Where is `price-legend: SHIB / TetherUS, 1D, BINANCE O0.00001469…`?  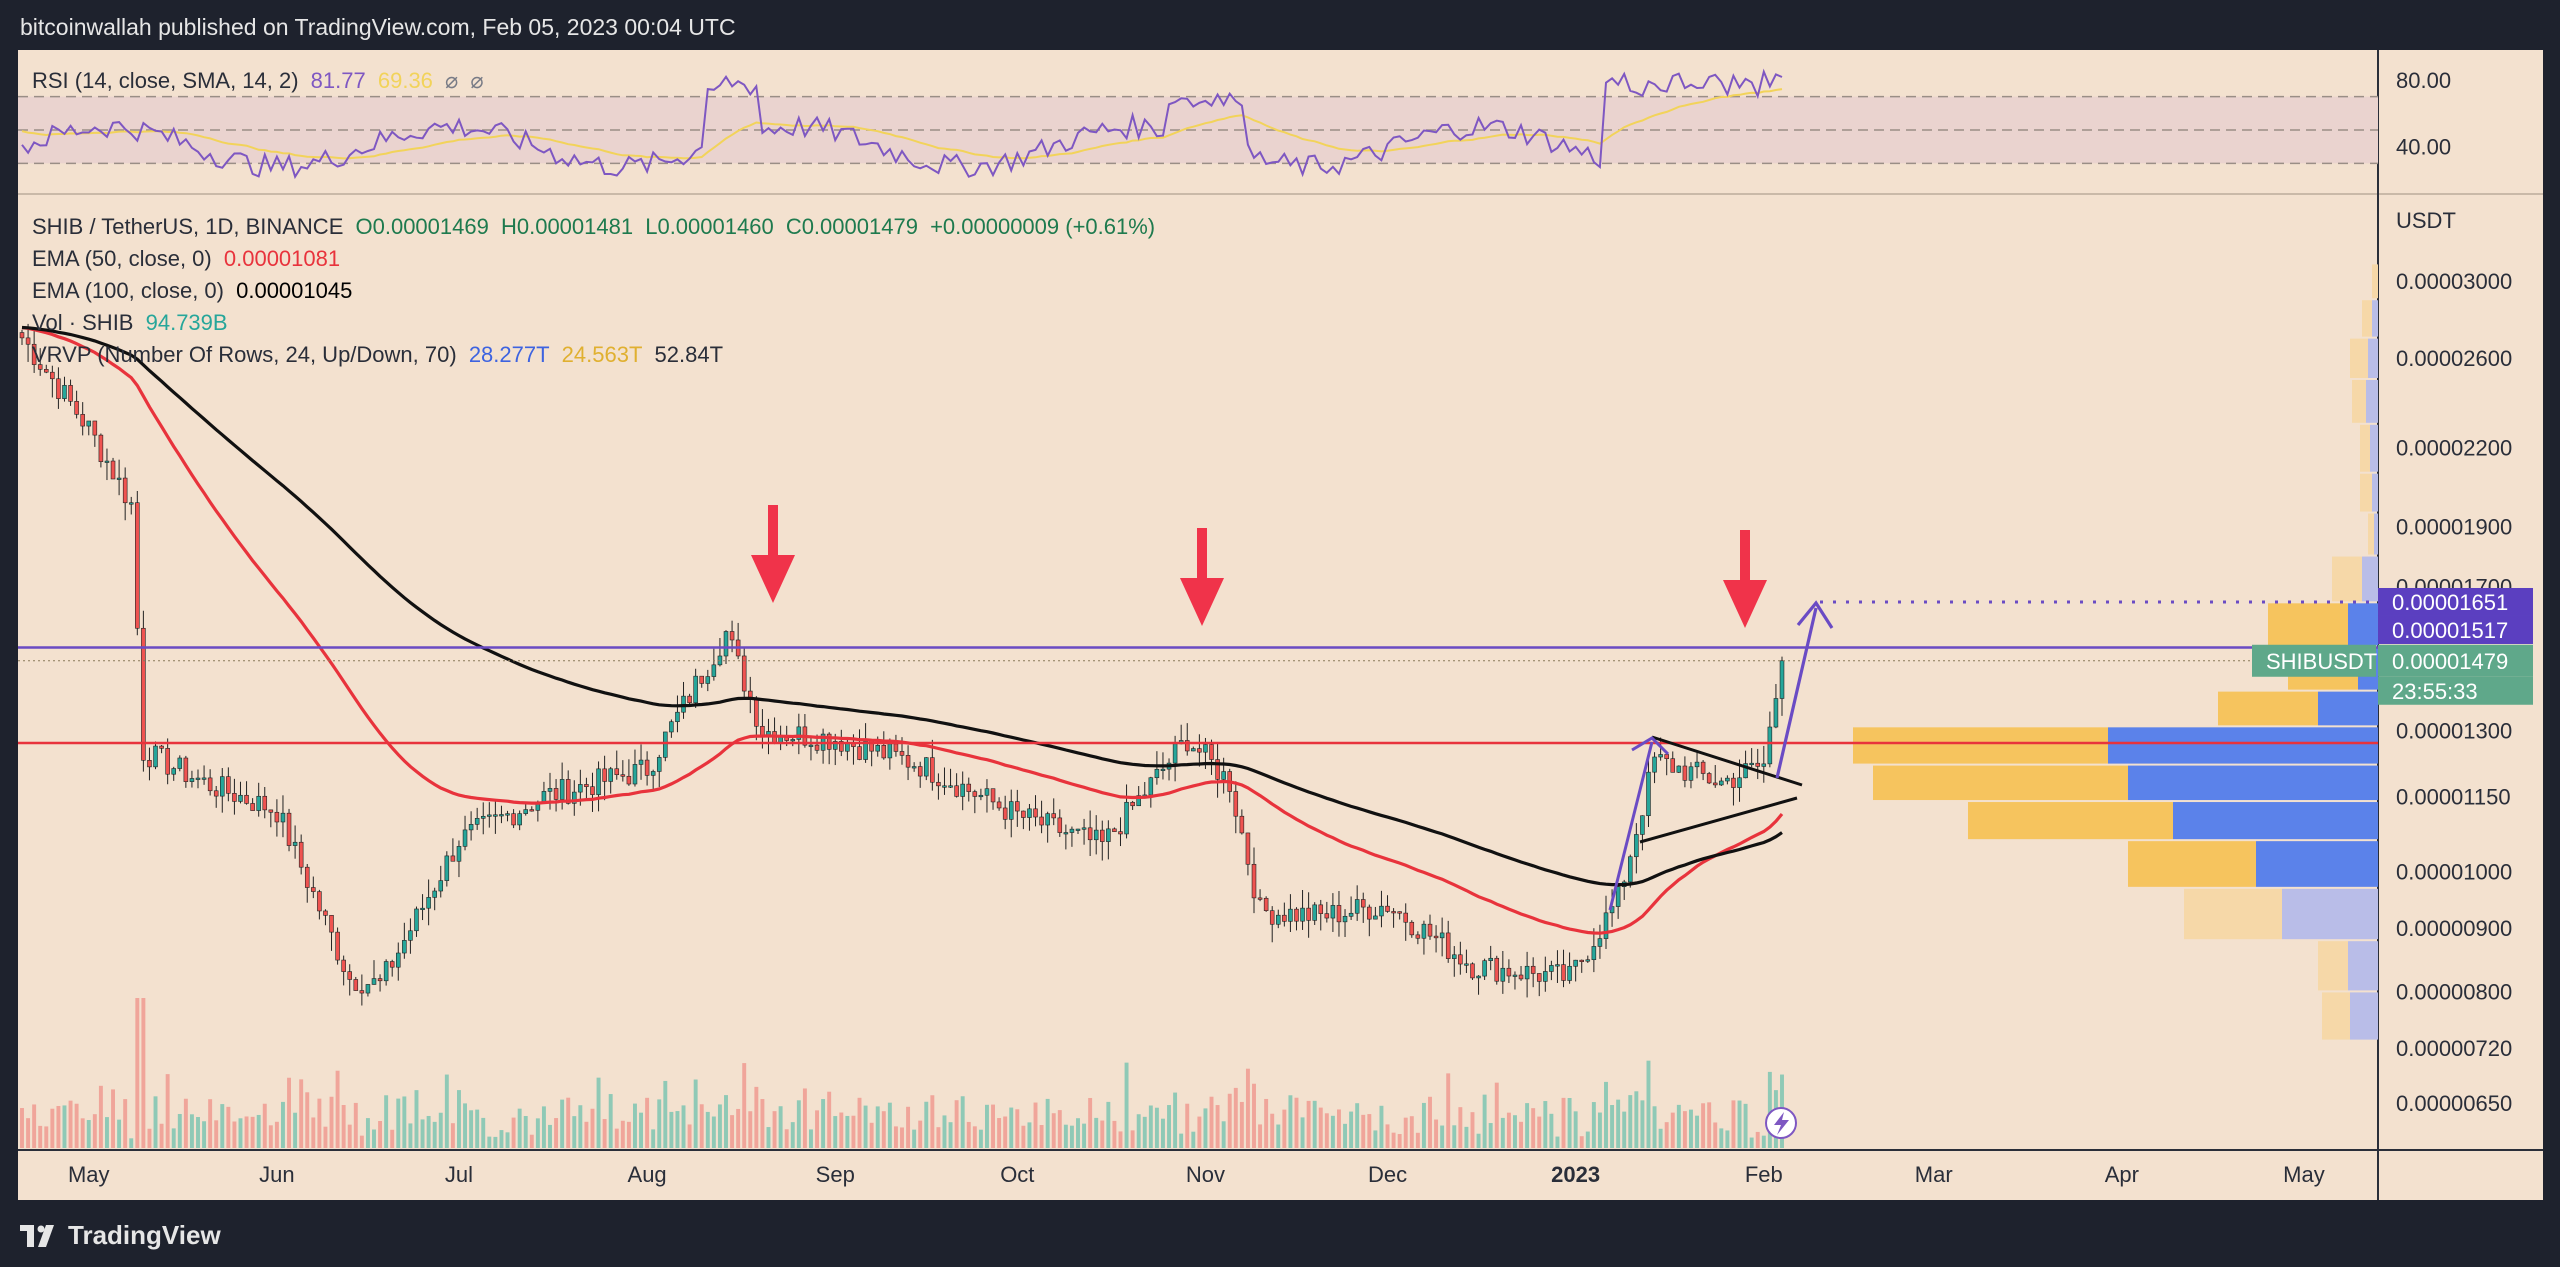
price-legend: SHIB / TetherUS, 1D, BINANCE O0.00001469… is located at coordinates (596, 227).